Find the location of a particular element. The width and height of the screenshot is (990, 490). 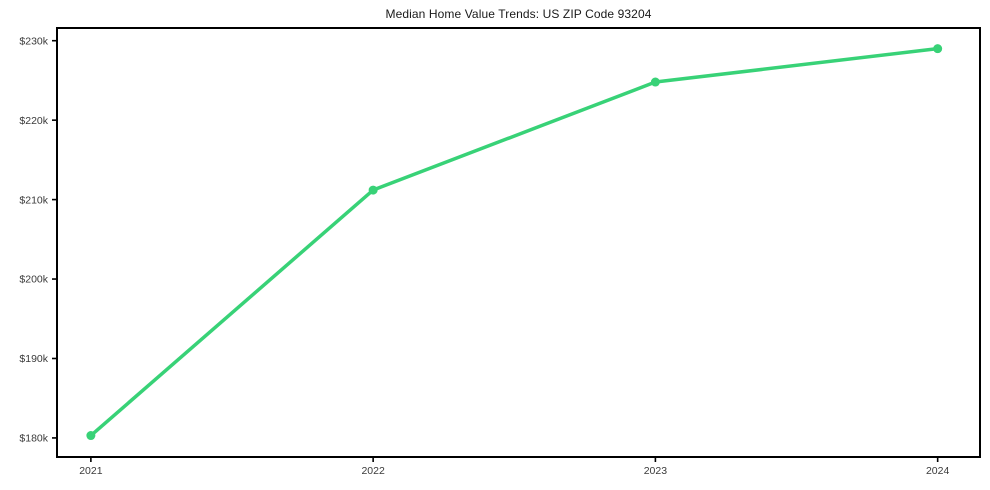

x-tick-label: 2023 is located at coordinates (656, 471).